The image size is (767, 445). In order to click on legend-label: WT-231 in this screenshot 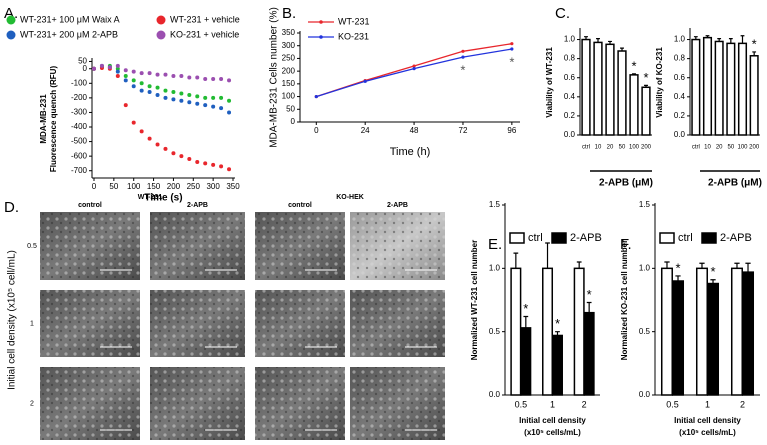, I will do `click(354, 21)`.